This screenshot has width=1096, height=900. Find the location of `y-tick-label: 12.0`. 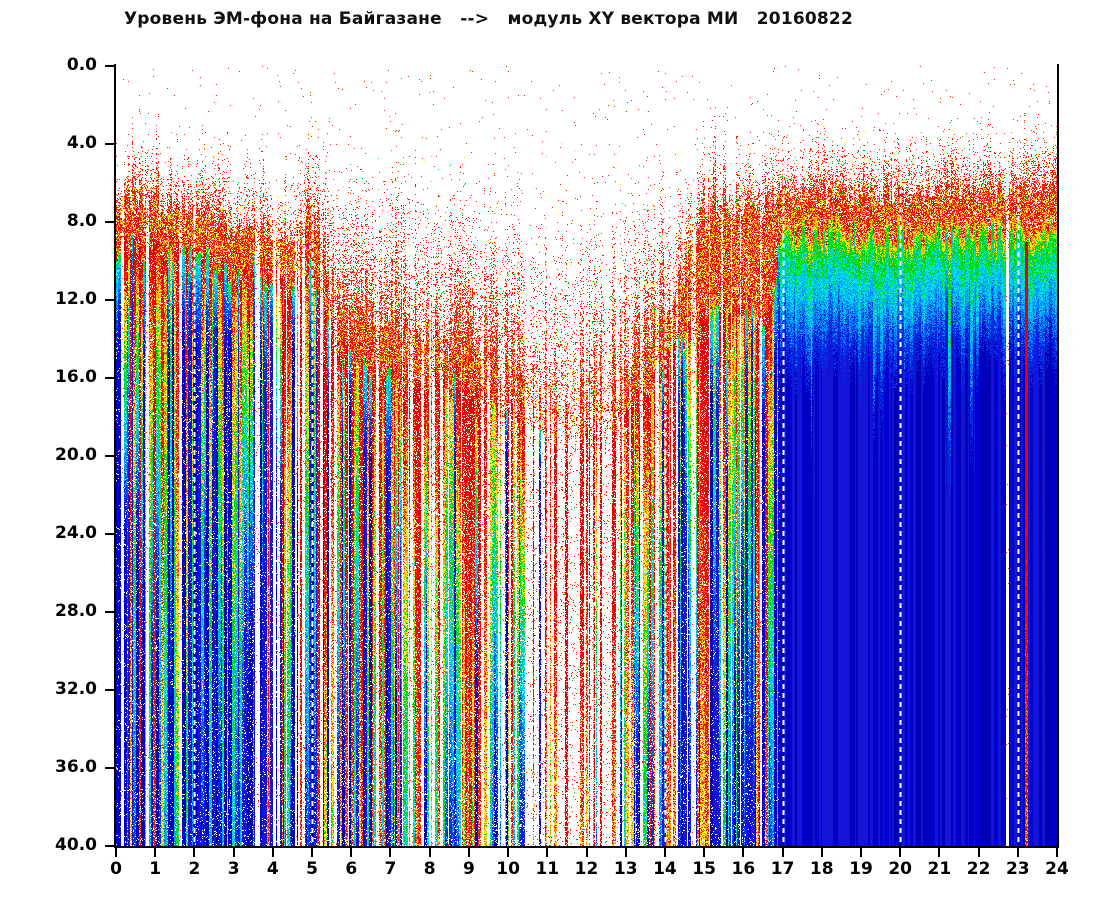

y-tick-label: 12.0 is located at coordinates (76, 299).